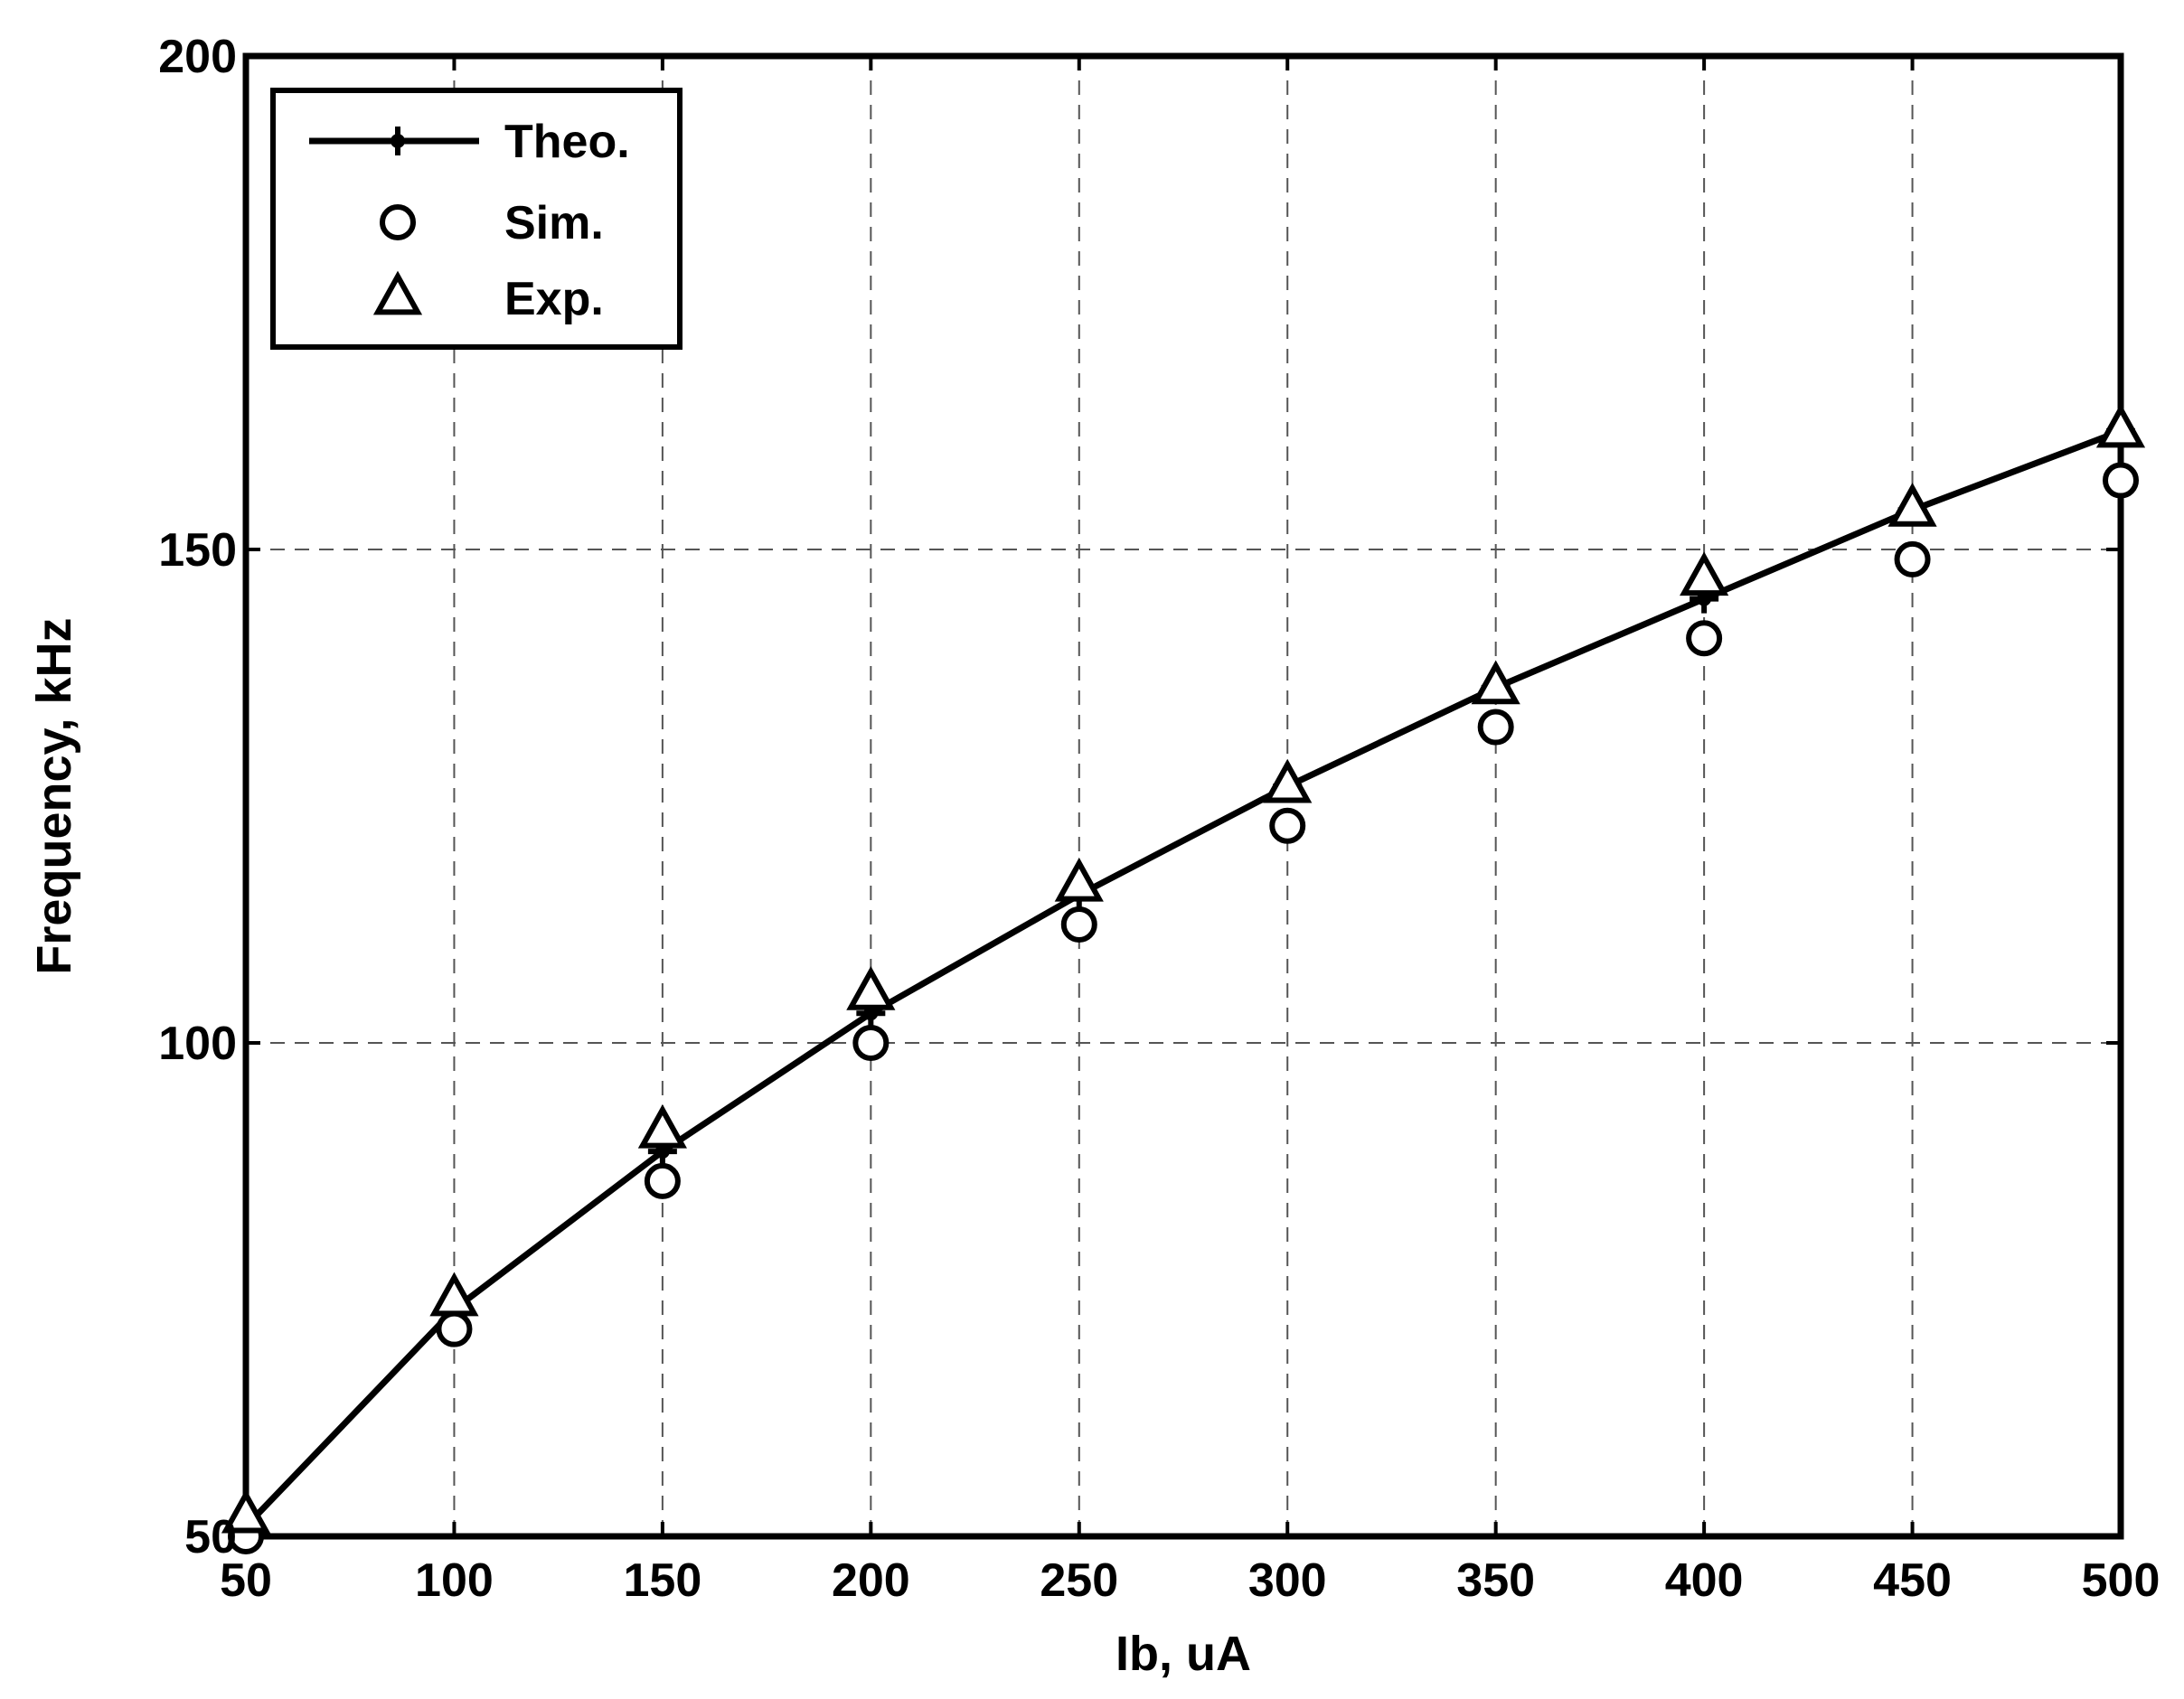  I want to click on x-tick-label: 450, so click(1912, 1581).